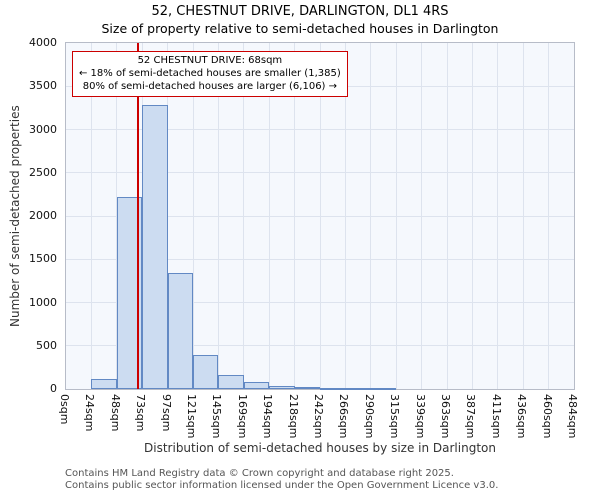 The width and height of the screenshot is (600, 500). What do you see at coordinates (572, 416) in the screenshot?
I see `x-tick-label: 484sqm` at bounding box center [572, 416].